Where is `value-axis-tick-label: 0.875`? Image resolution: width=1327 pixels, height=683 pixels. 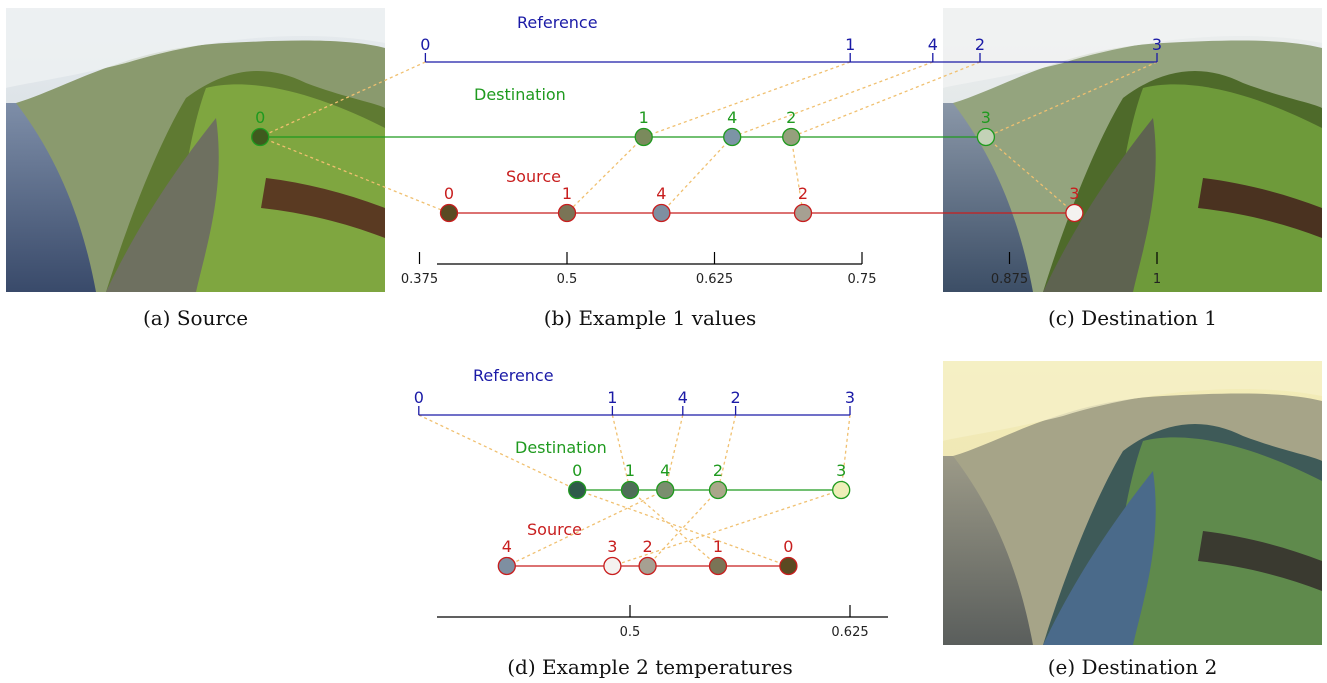
value-axis-tick-label: 0.875 is located at coordinates (1009, 279).